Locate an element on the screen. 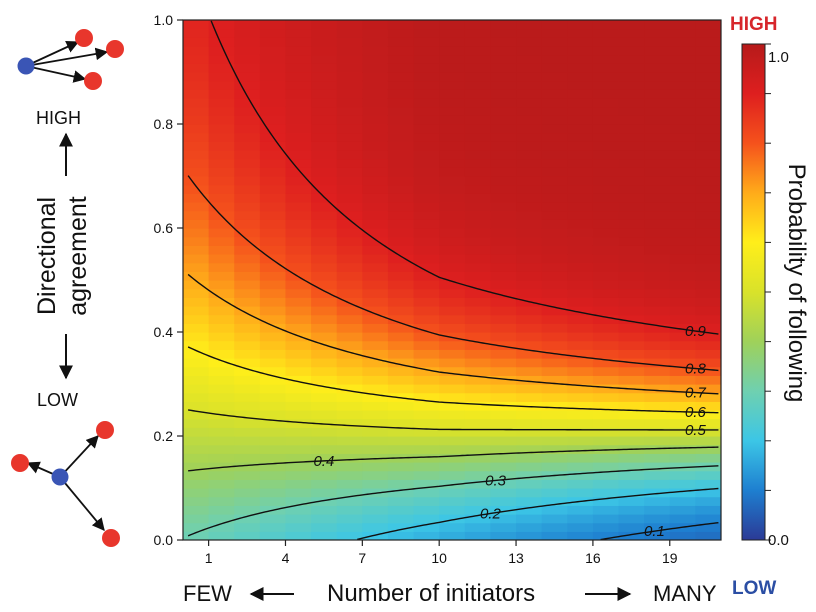 Image resolution: width=816 pixels, height=612 pixels. x-axis-many-label: MANY is located at coordinates (685, 593).